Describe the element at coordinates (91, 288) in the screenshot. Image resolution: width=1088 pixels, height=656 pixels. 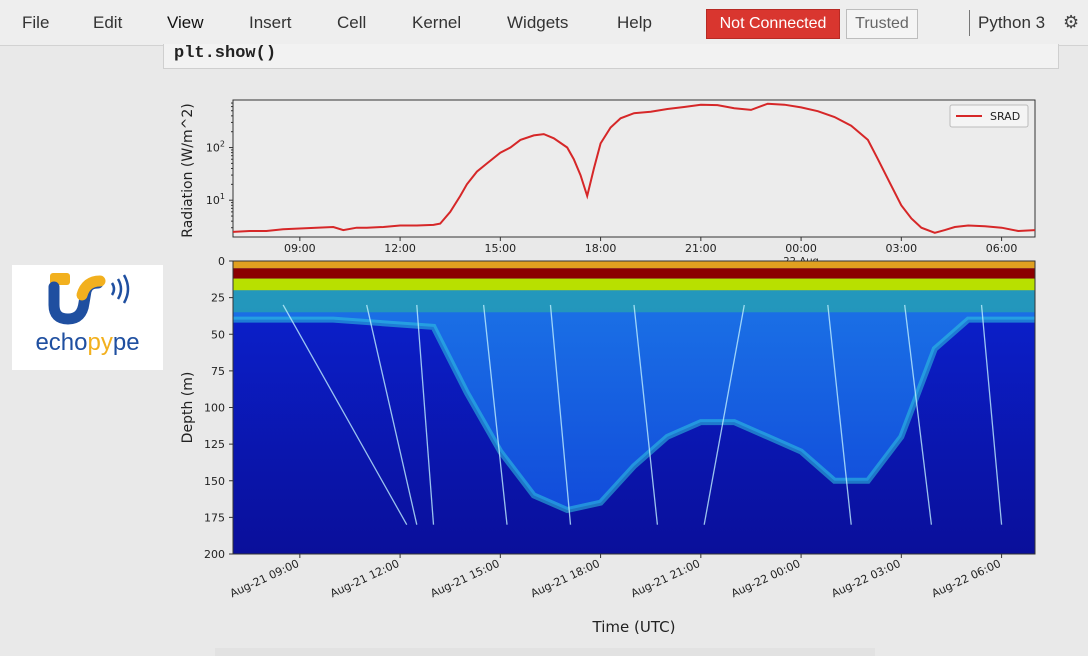
I see `logo-mark-pipe-accent` at that location.